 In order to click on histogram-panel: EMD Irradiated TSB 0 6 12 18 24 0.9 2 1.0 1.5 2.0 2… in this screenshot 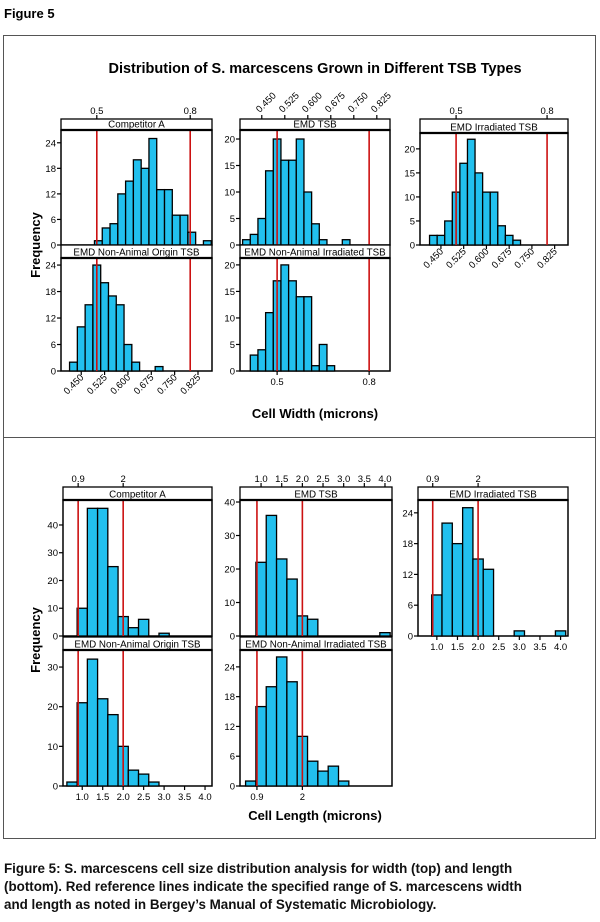, I will do `click(485, 563)`.